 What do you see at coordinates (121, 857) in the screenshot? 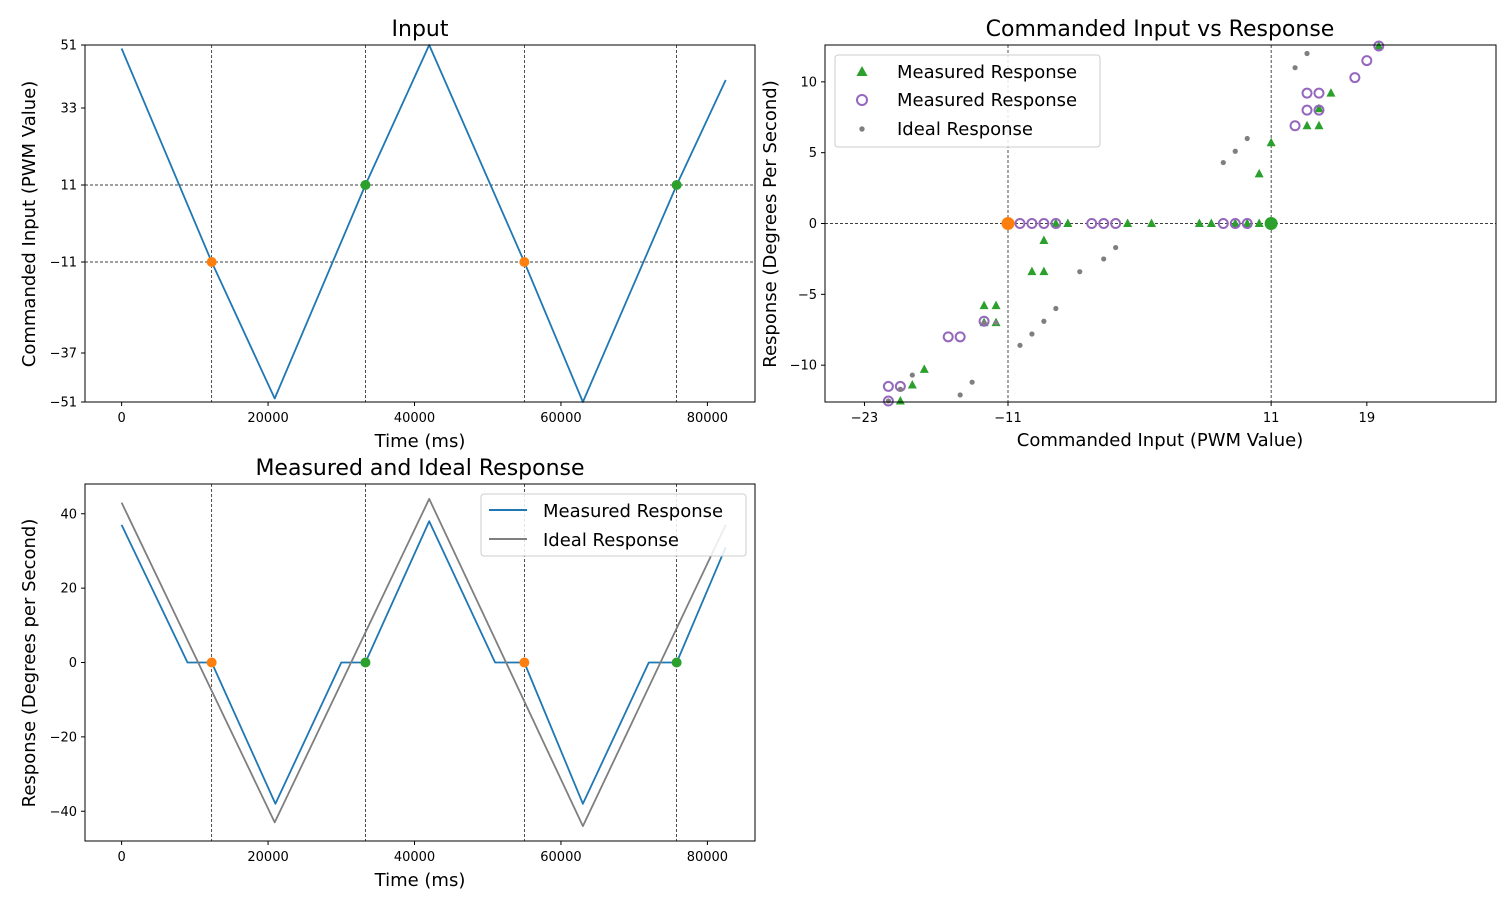
I see `x-tick-label: 0` at bounding box center [121, 857].